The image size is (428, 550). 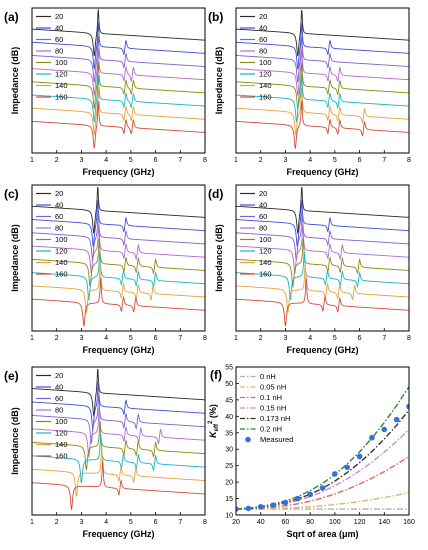 What do you see at coordinates (268, 376) in the screenshot?
I see `legend-entry: 0 nH` at bounding box center [268, 376].